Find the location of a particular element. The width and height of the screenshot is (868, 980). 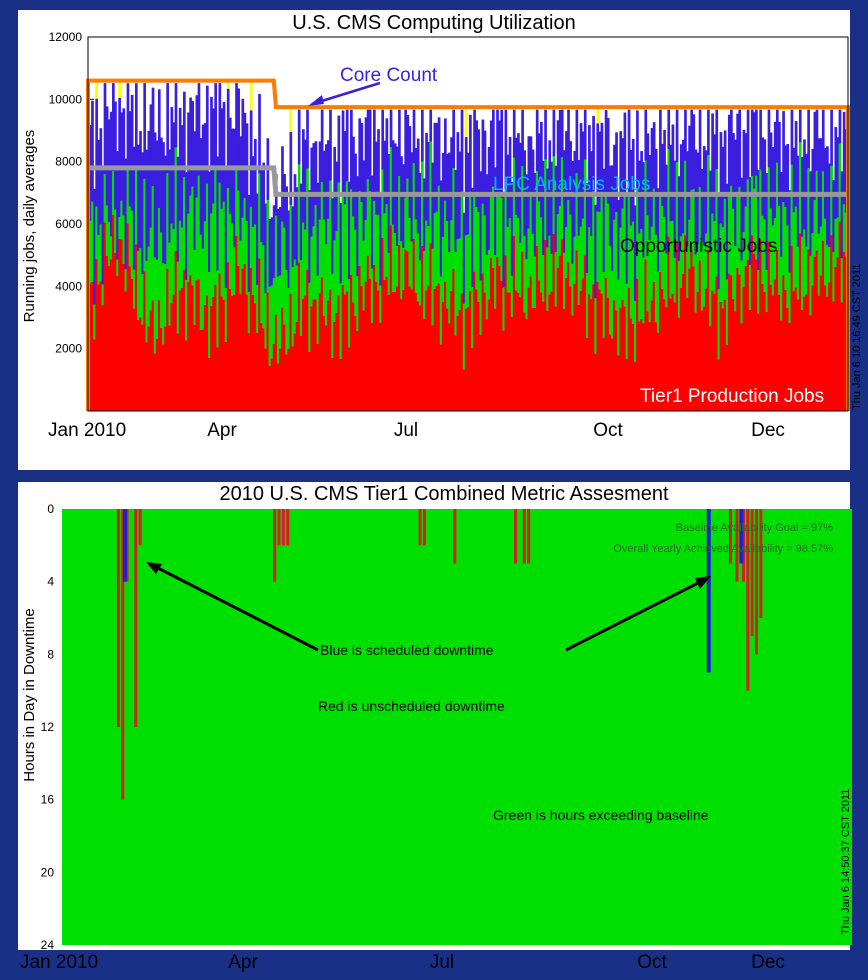

bottom-x-ticks: Jan 2010 Apr Jul Oct Dec is located at coordinates (402, 962).